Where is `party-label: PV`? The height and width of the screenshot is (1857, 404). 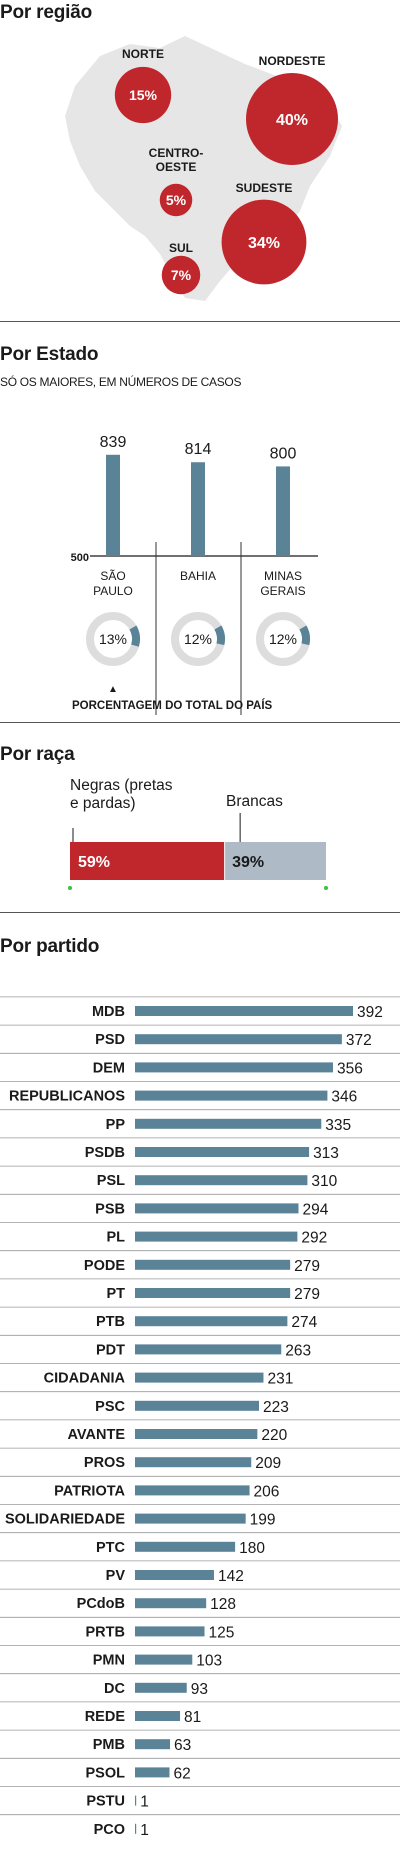
party-label: PV is located at coordinates (116, 1576).